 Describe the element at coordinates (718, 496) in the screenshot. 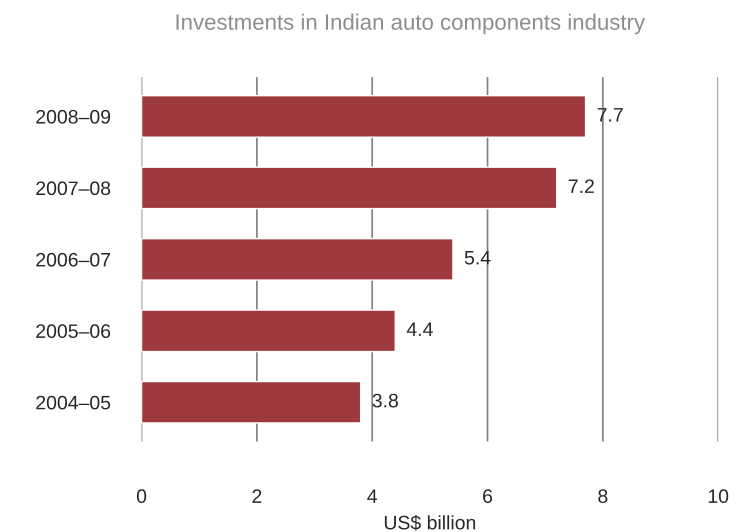

I see `x-tick-label: 10` at that location.